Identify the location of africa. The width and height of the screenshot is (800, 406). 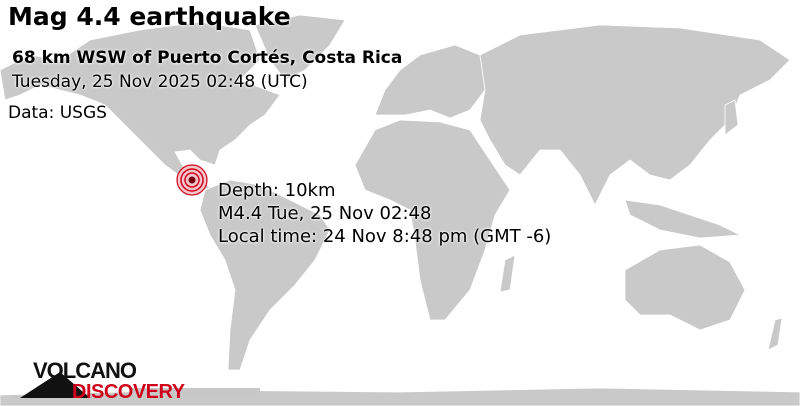
(432, 220).